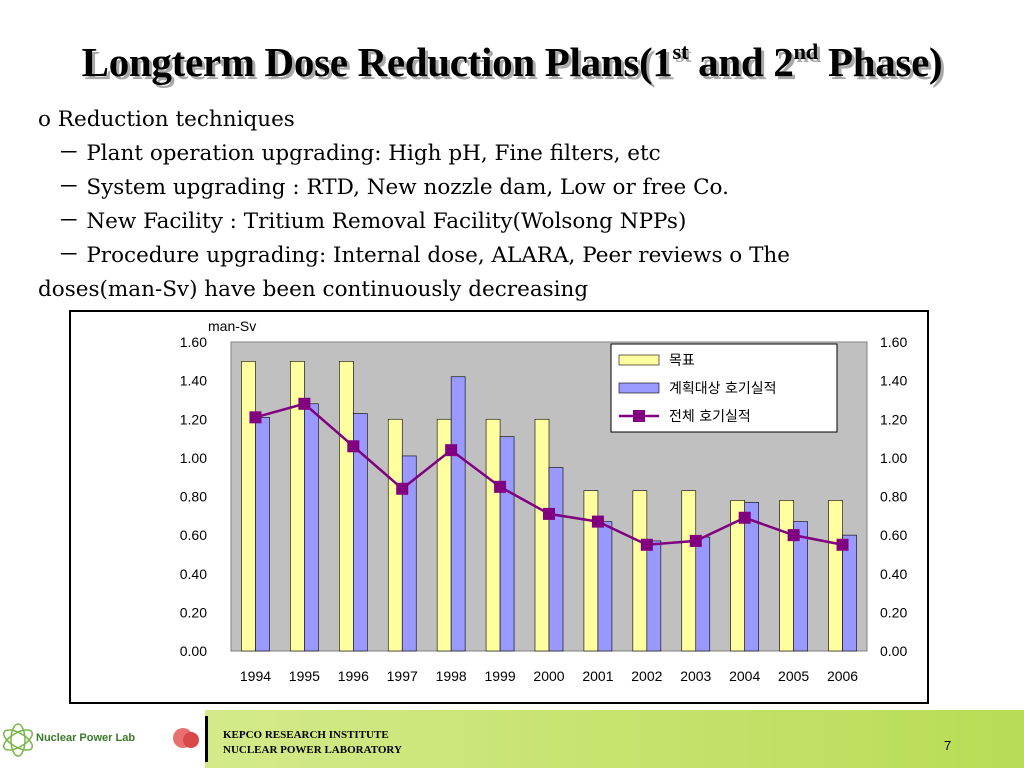 This screenshot has width=1024, height=772. Describe the element at coordinates (893, 419) in the screenshot. I see `y-tick-label-right: 1.20` at that location.